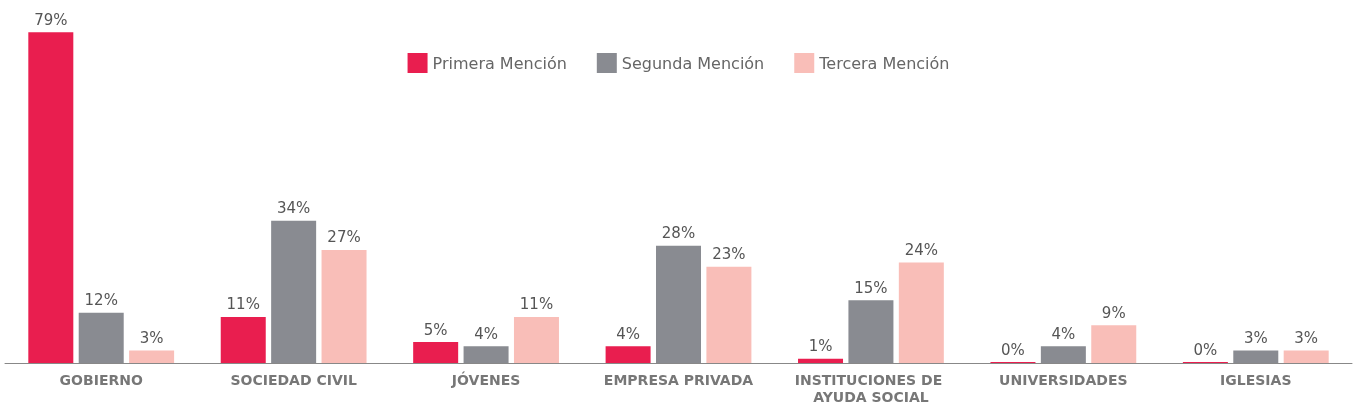  I want to click on x-tick-label: SOCIEDAD CIVIL, so click(293, 379).